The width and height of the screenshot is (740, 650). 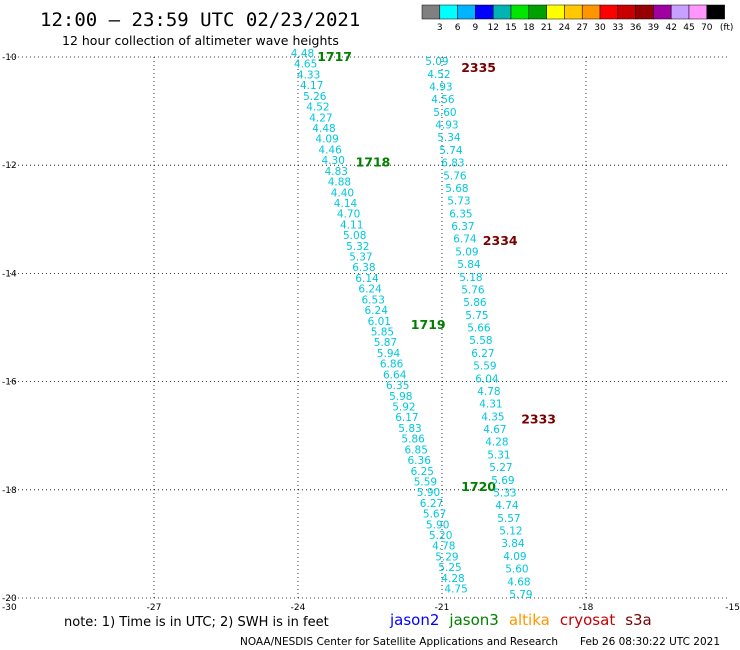 I want to click on swh-value-label: 6.38, so click(x=363, y=268).